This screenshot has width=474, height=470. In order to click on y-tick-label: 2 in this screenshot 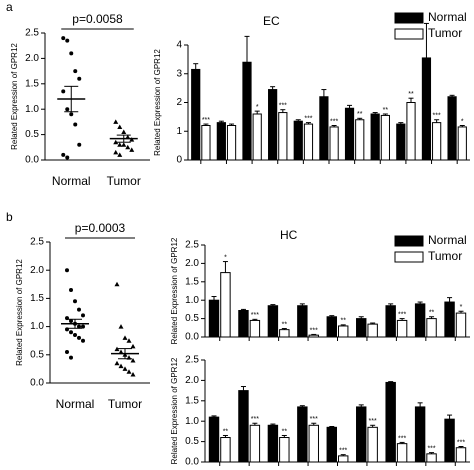, I will do `click(179, 102)`.